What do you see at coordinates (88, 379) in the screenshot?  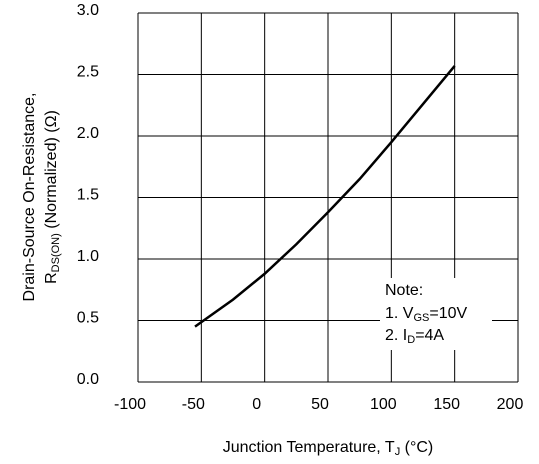 I see `y-tick-label: 0.0` at bounding box center [88, 379].